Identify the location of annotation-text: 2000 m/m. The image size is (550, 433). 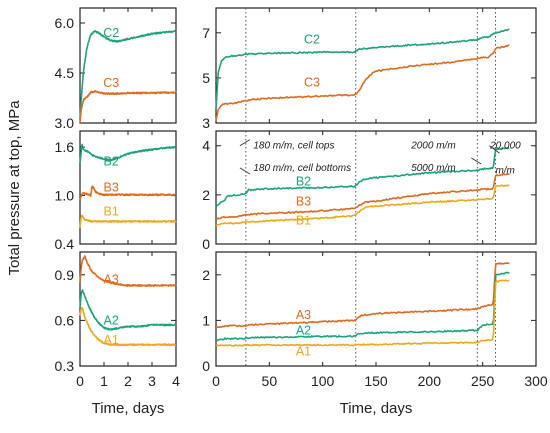
(432, 146).